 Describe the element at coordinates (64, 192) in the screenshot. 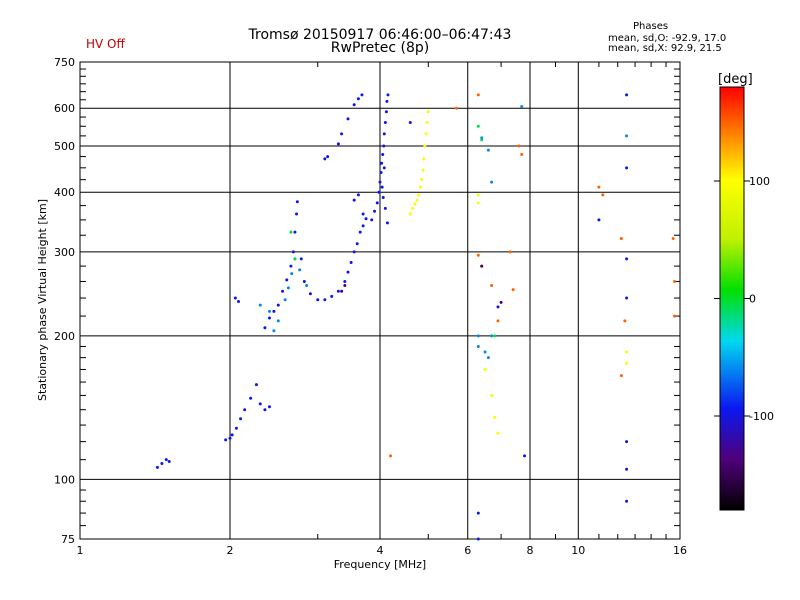

I see `y-tick-label: 400` at that location.